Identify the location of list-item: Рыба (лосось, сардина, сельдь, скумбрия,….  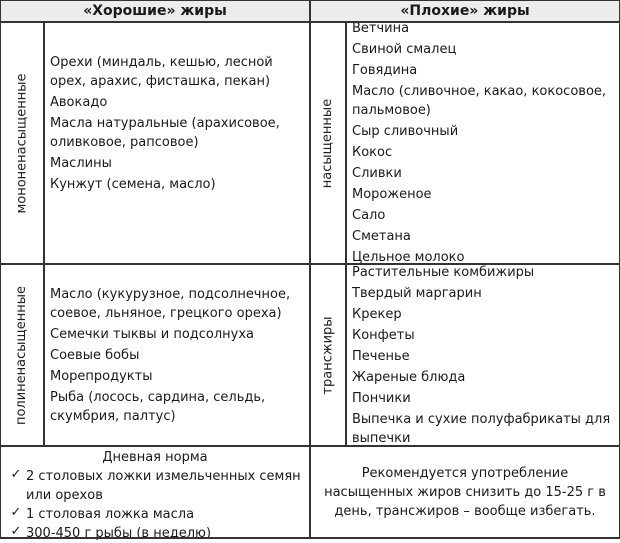
(158, 406).